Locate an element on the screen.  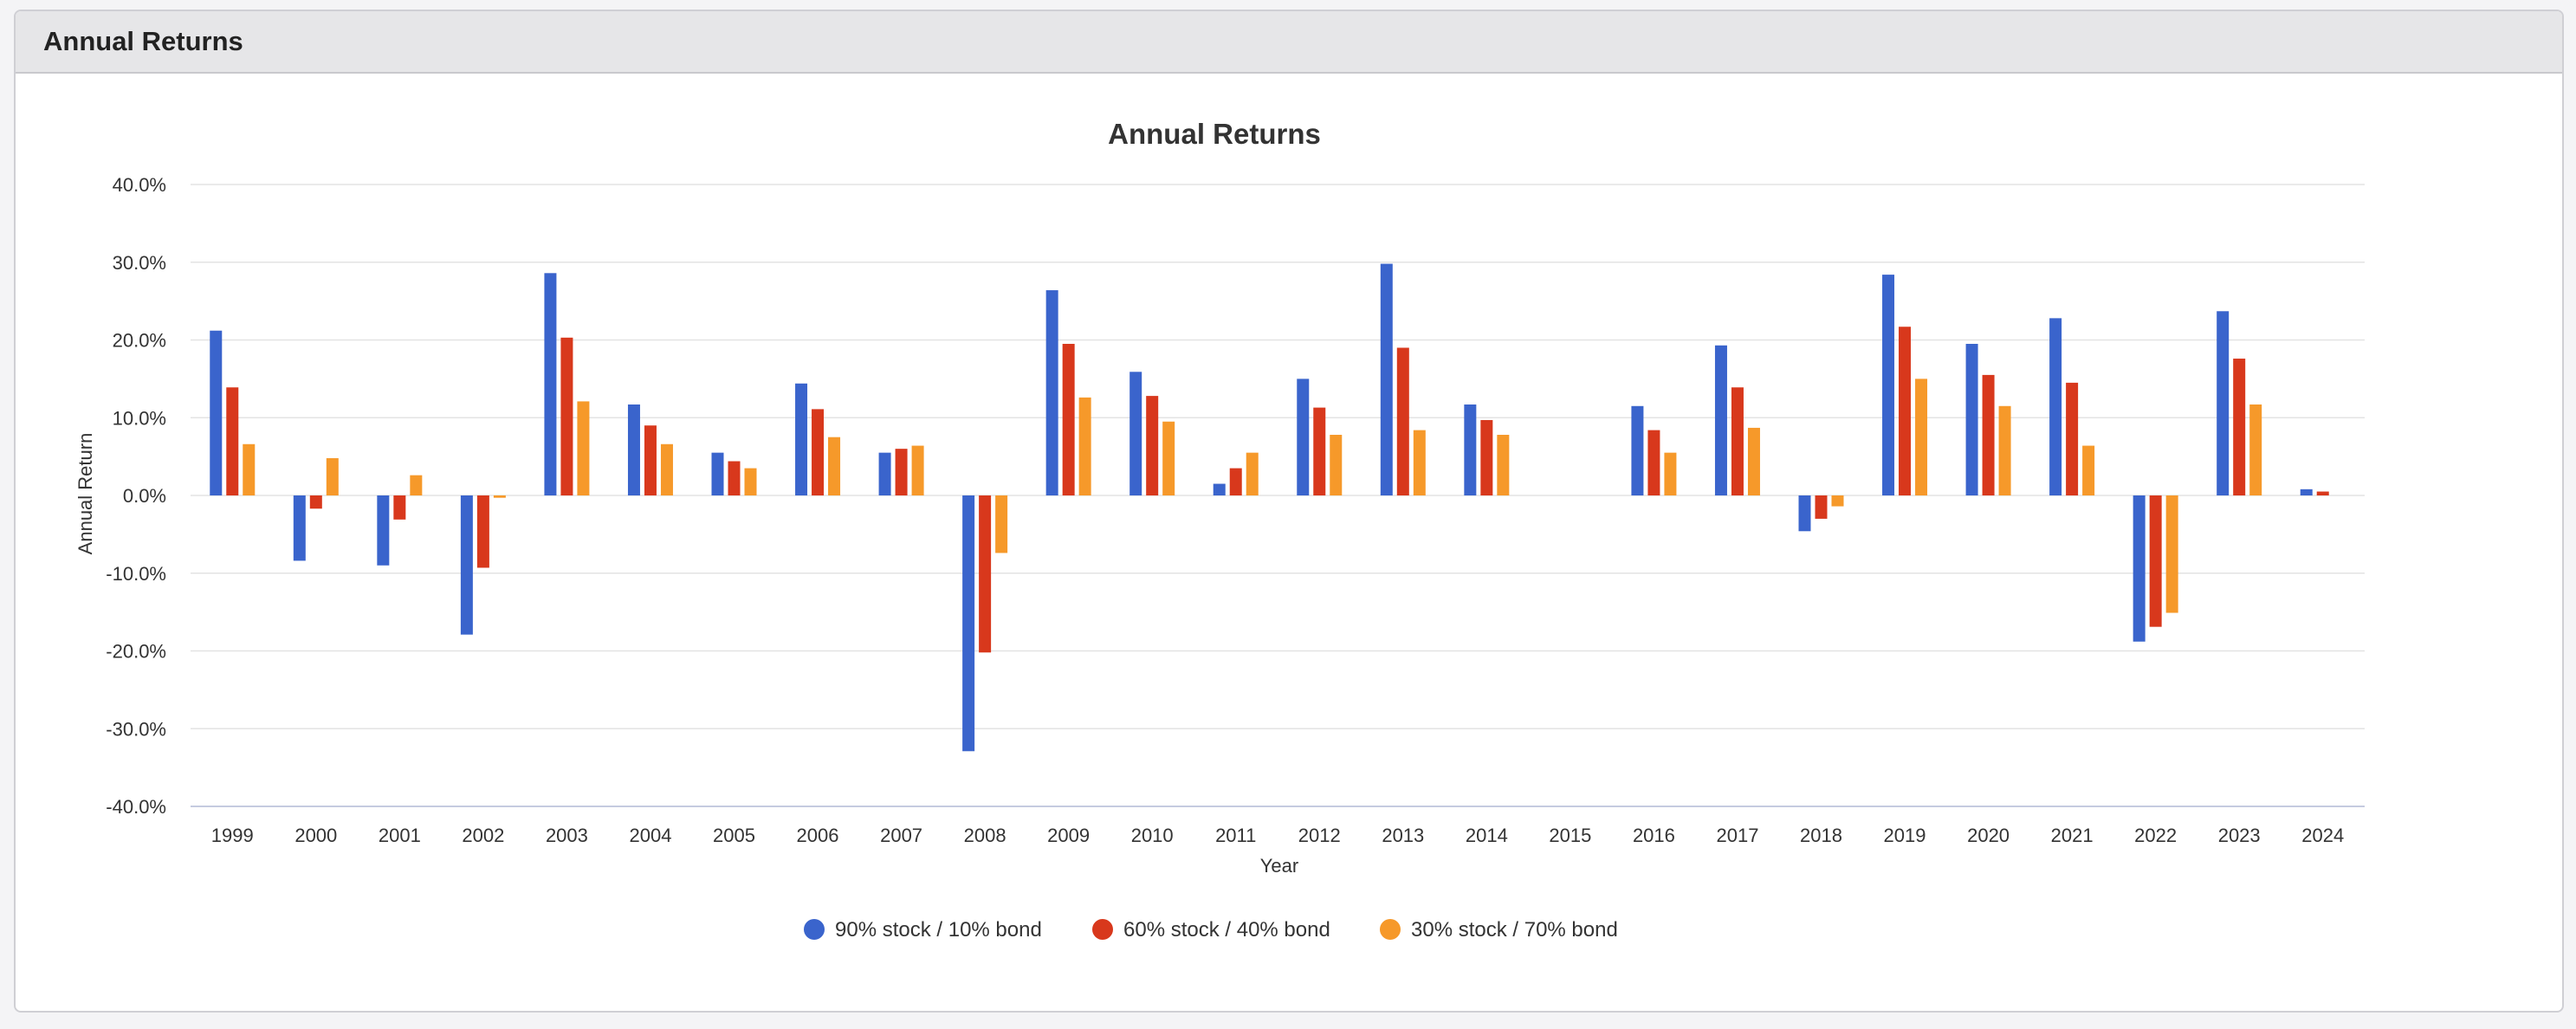
legend-item: 90% stock / 10% bond is located at coordinates (923, 930).